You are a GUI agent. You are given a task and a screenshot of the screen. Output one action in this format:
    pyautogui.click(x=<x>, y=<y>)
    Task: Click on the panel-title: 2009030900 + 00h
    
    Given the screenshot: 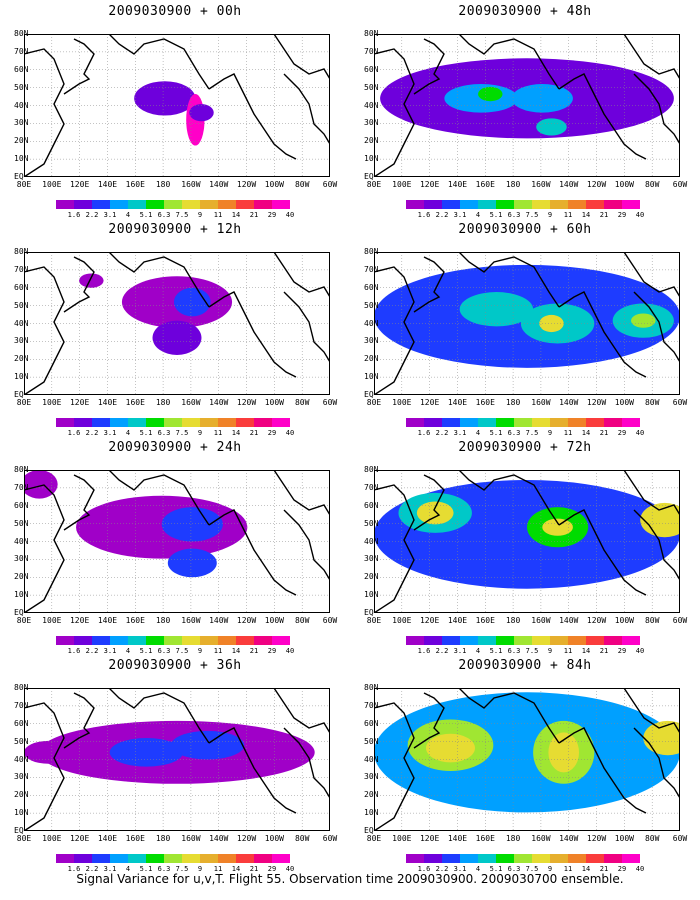 What is the action you would take?
    pyautogui.click(x=175, y=11)
    